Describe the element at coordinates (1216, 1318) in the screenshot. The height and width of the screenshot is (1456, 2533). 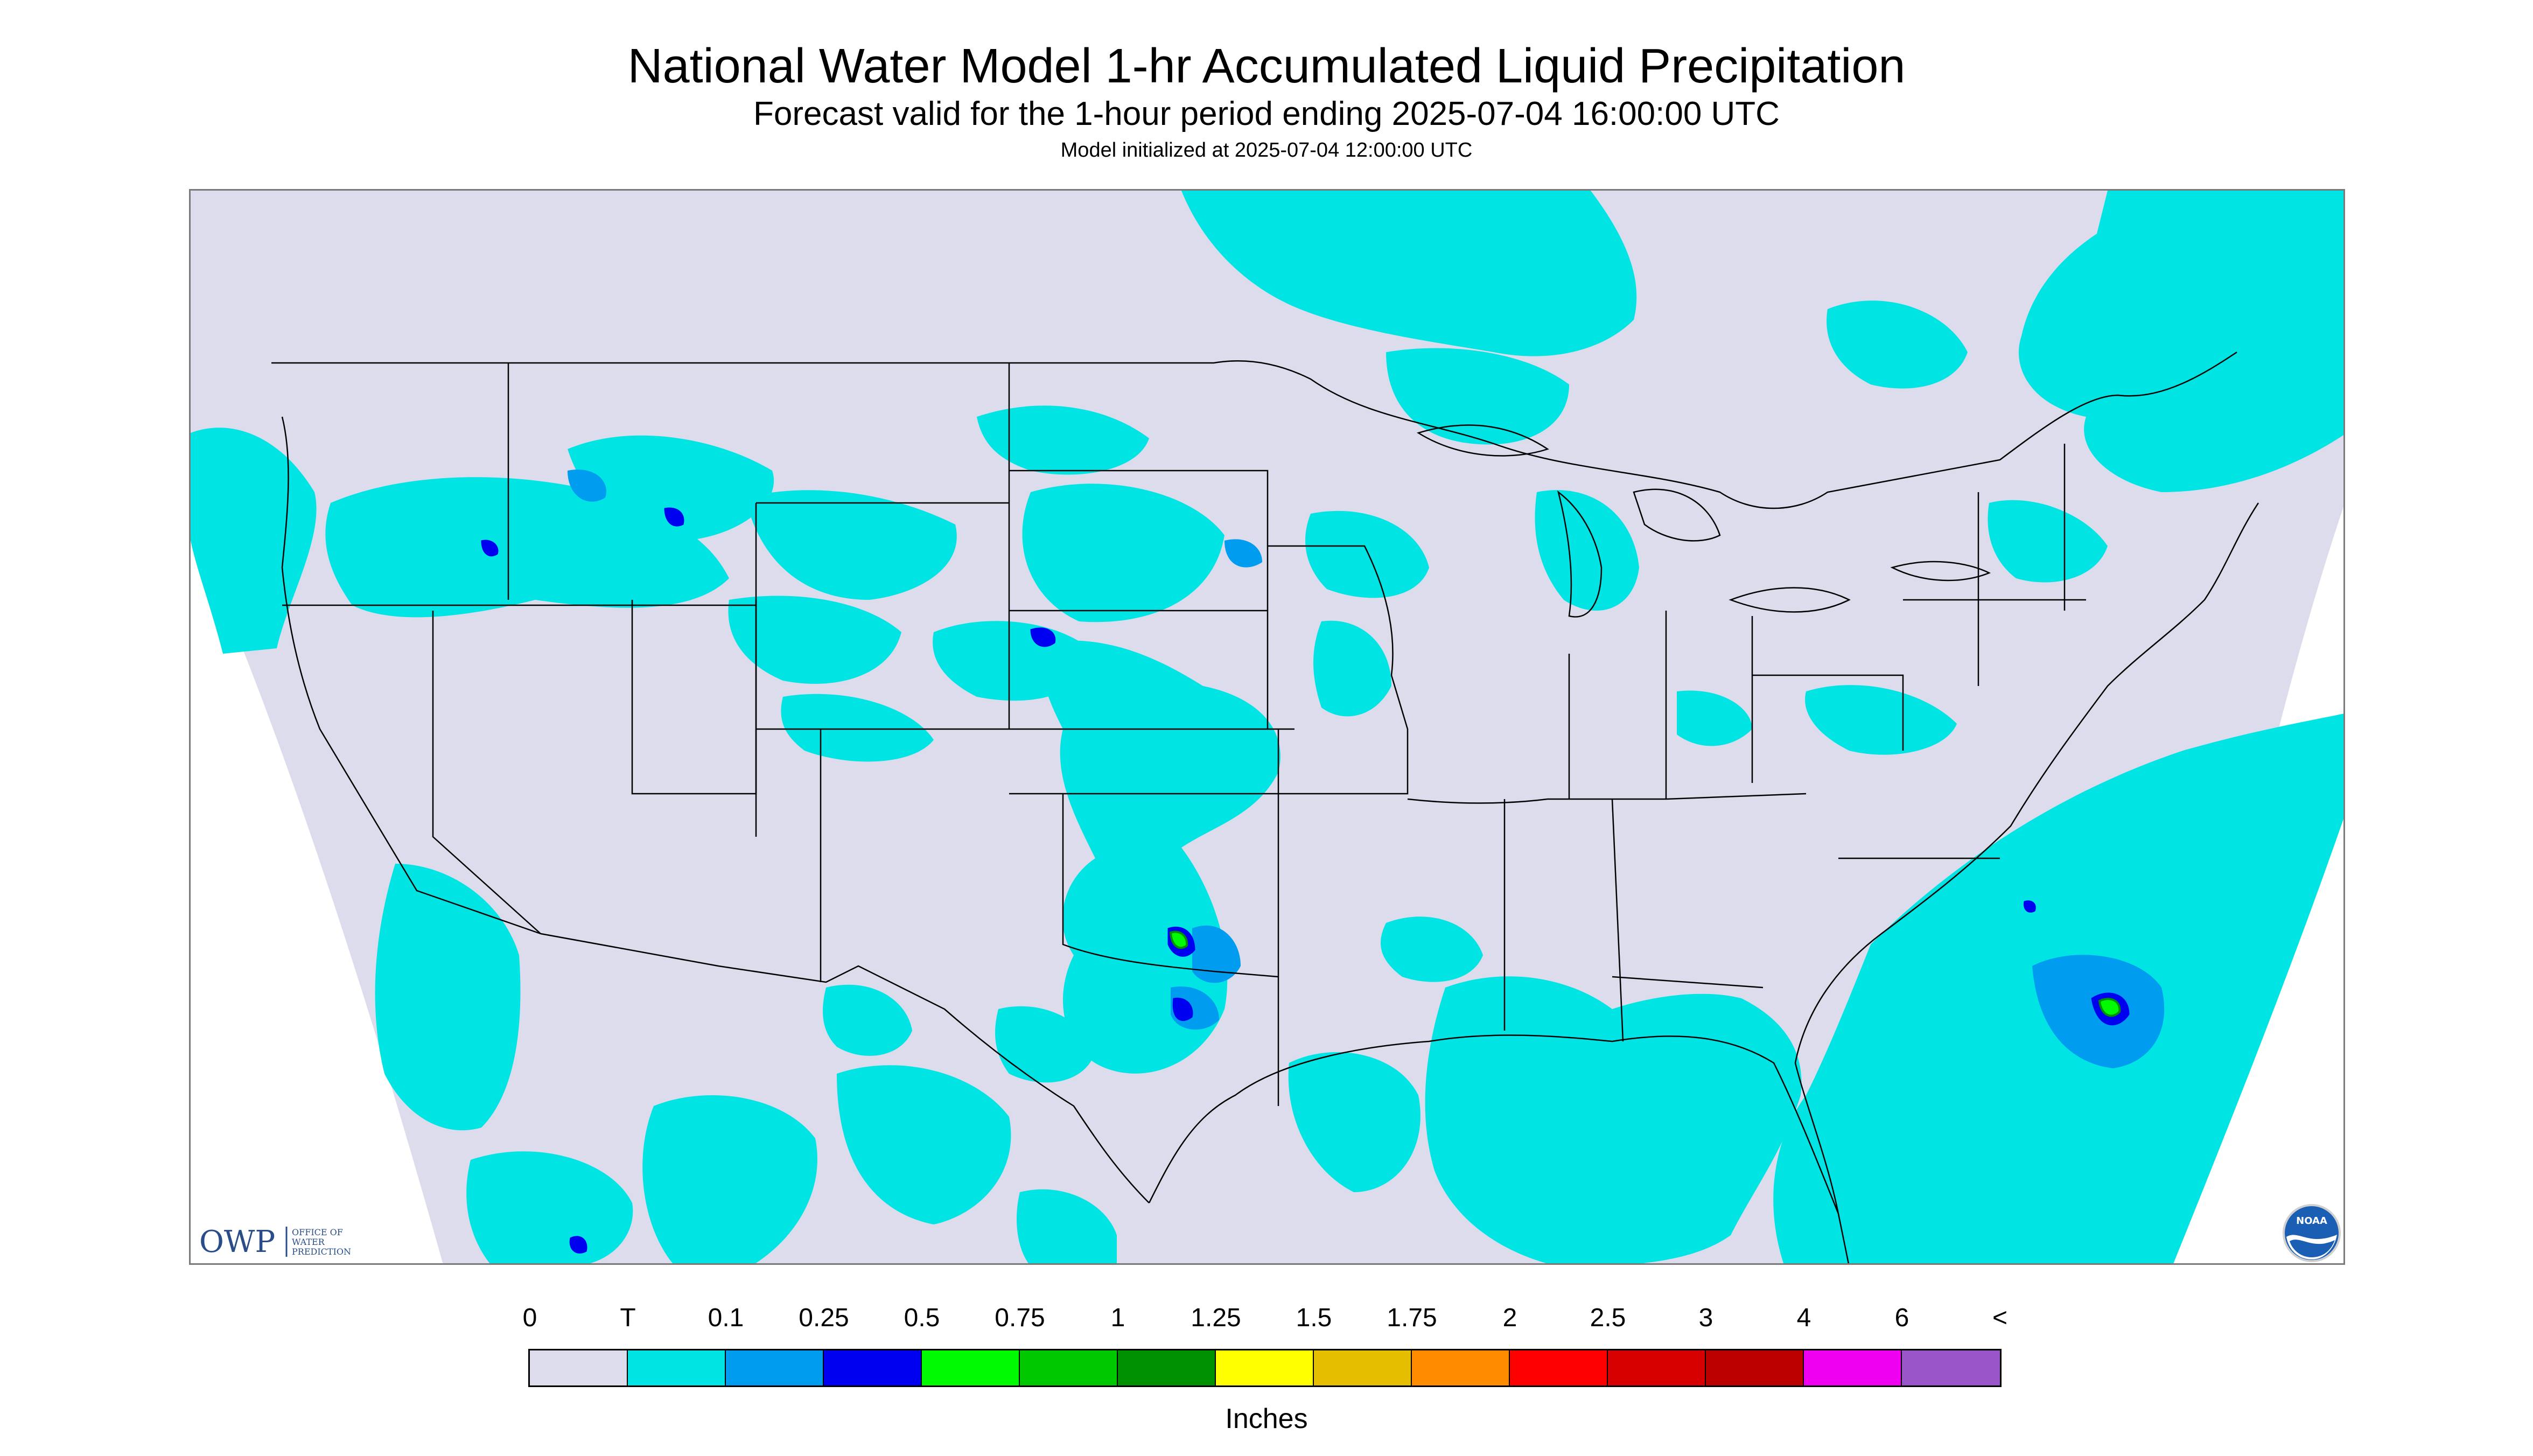
I see `legend-tick-label: 1.25` at that location.